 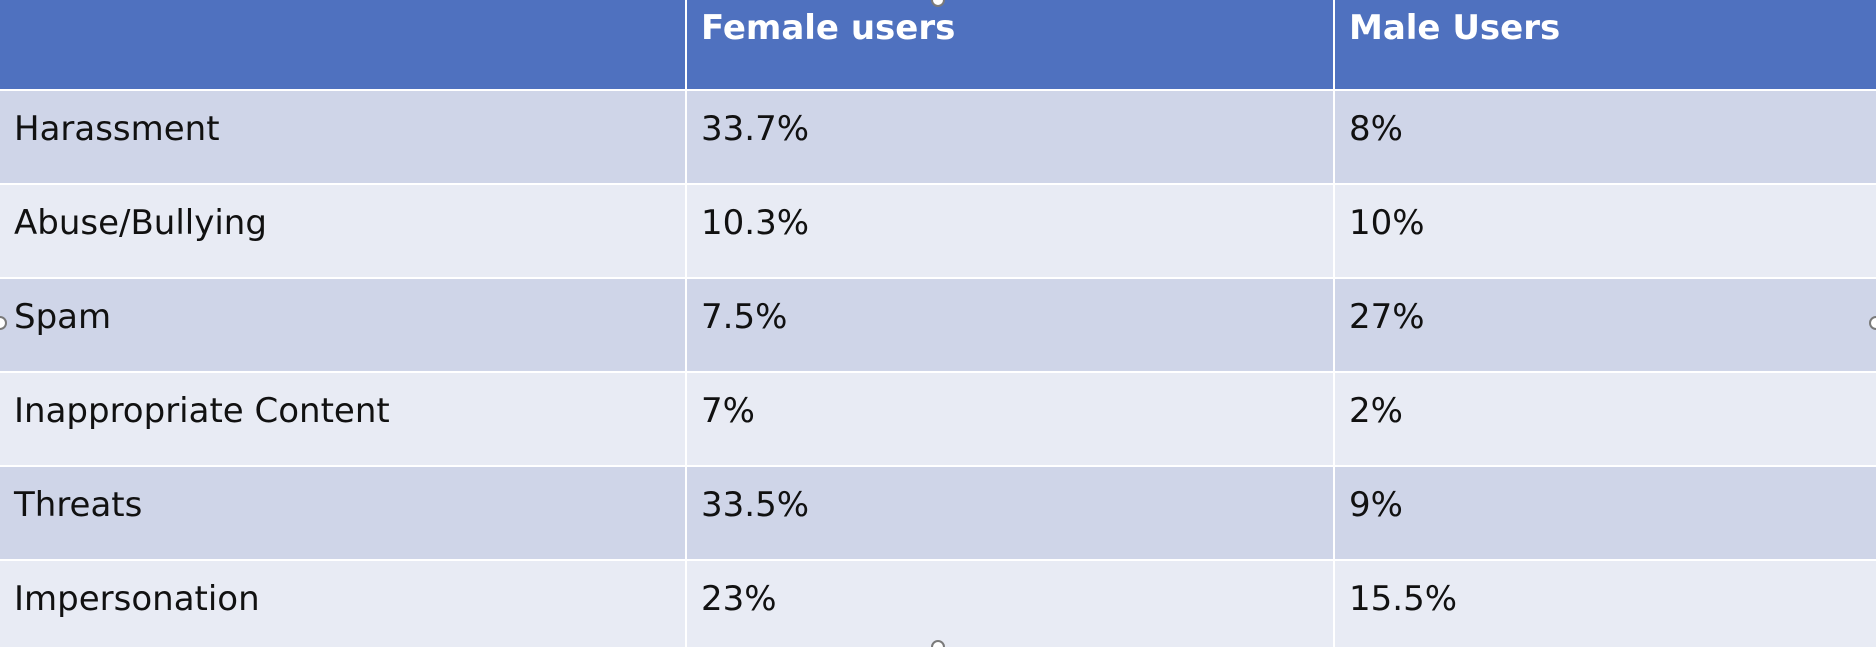 What do you see at coordinates (1605, 419) in the screenshot?
I see `male-value-cell: 2%` at bounding box center [1605, 419].